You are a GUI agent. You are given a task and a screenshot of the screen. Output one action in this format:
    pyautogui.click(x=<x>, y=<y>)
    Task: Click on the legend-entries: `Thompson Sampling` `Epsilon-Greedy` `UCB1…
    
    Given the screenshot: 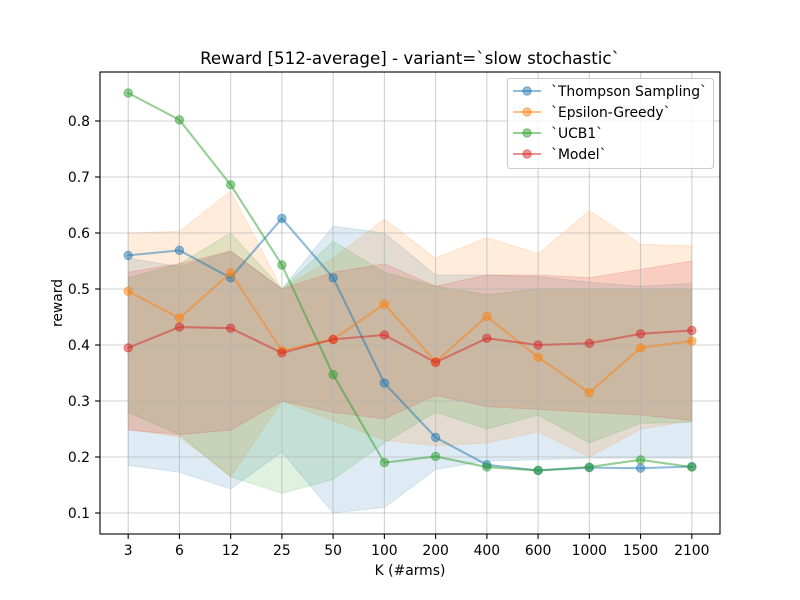 What is the action you would take?
    pyautogui.click(x=610, y=123)
    